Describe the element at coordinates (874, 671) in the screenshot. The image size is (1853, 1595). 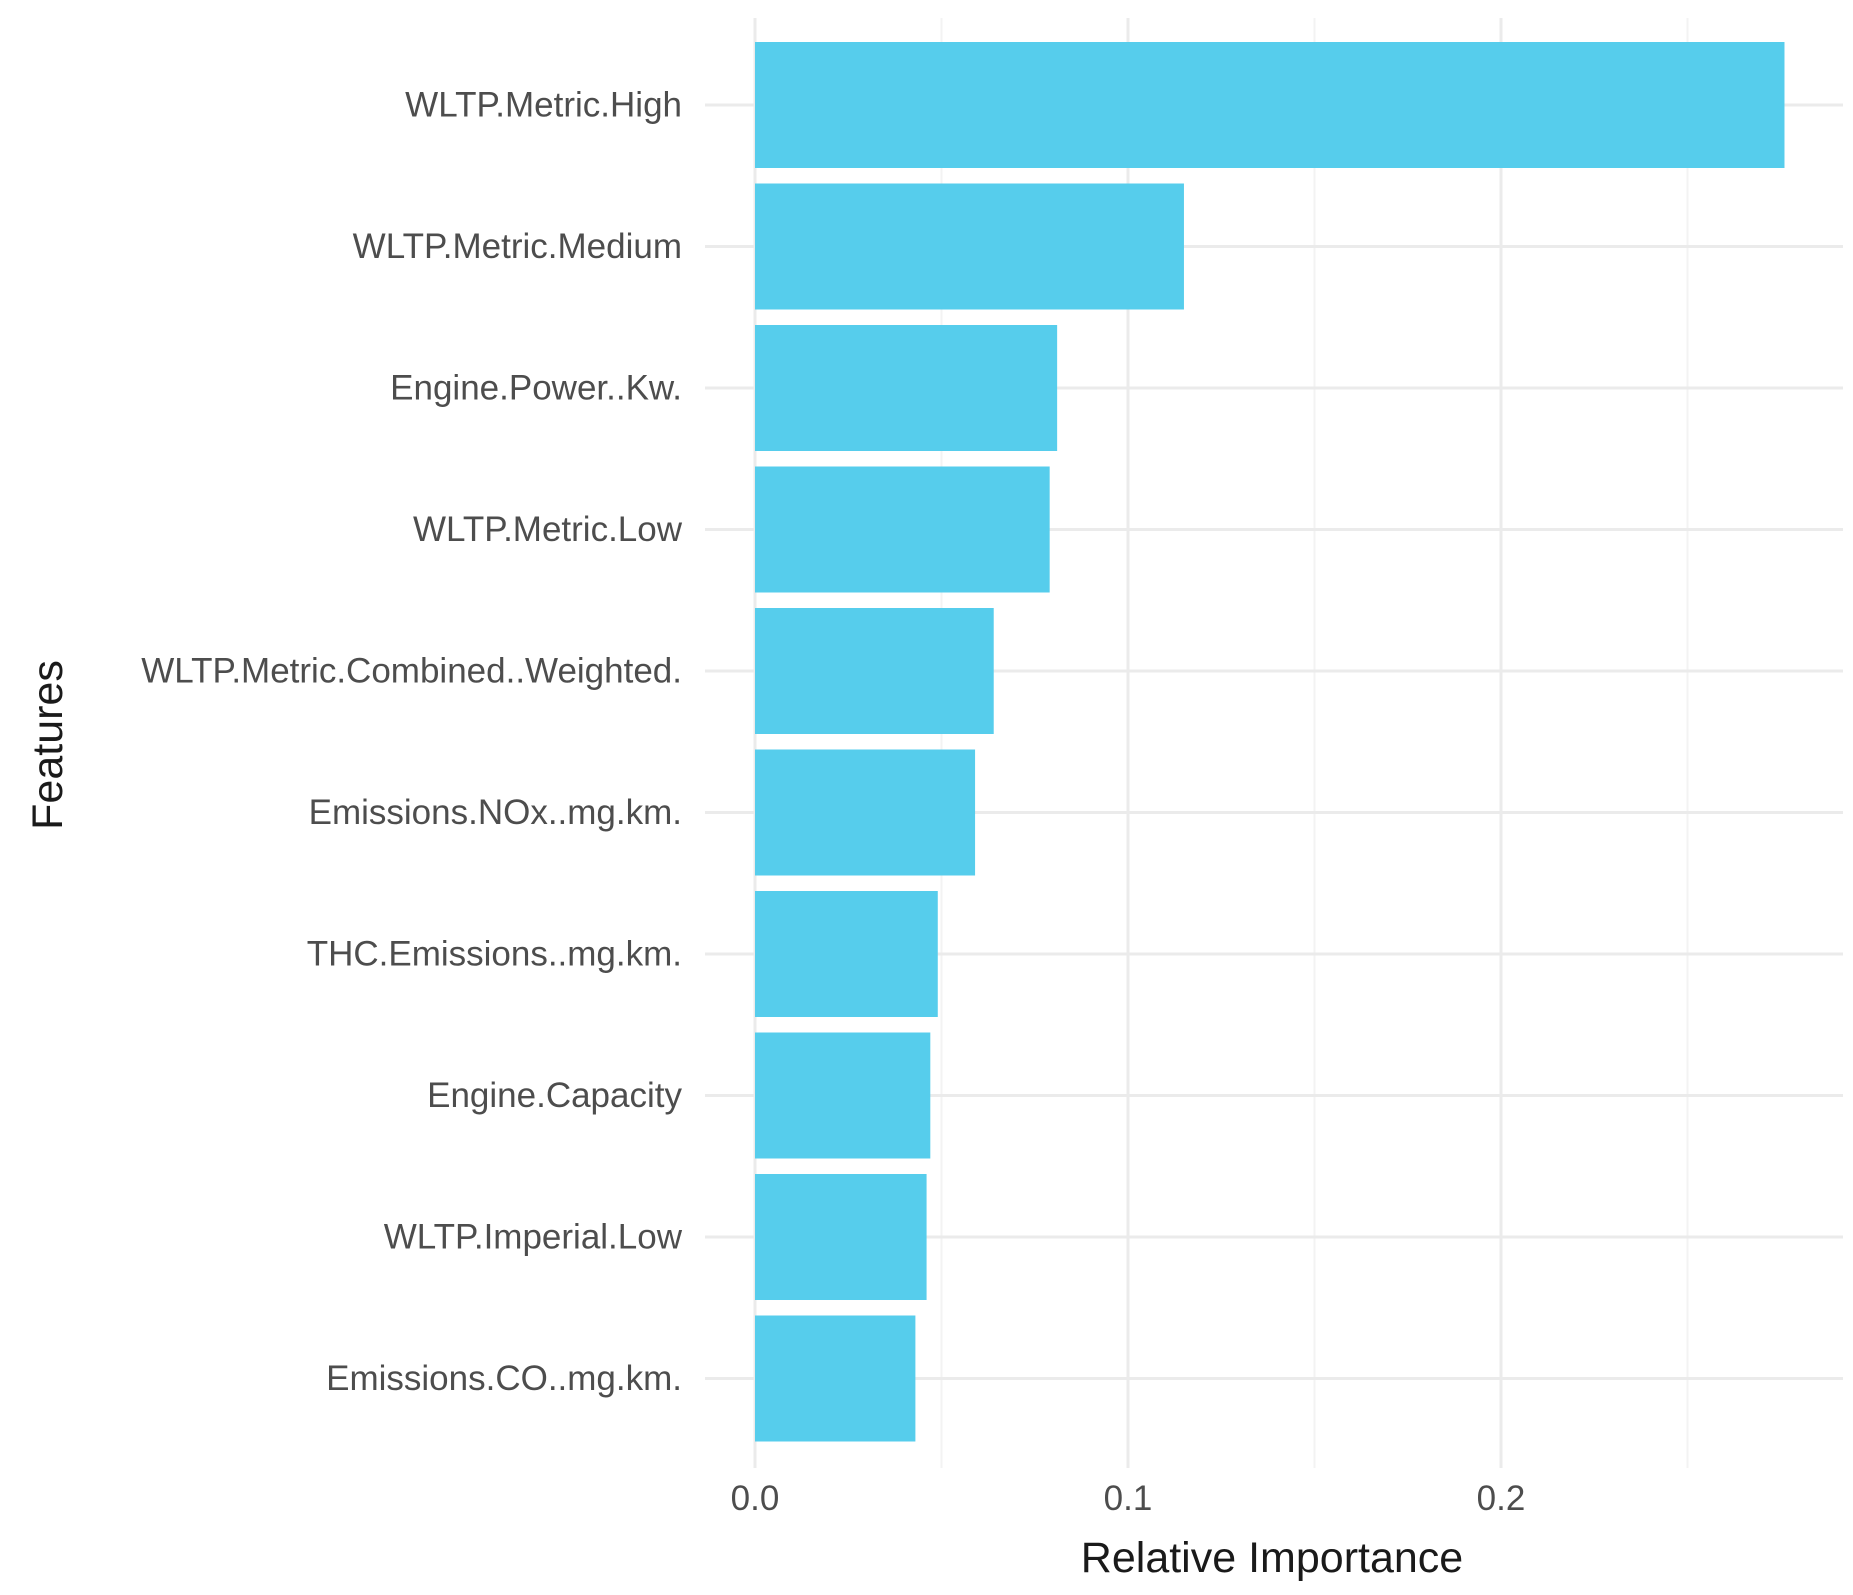
I see `bar-wltp-metric-combined-weighted` at that location.